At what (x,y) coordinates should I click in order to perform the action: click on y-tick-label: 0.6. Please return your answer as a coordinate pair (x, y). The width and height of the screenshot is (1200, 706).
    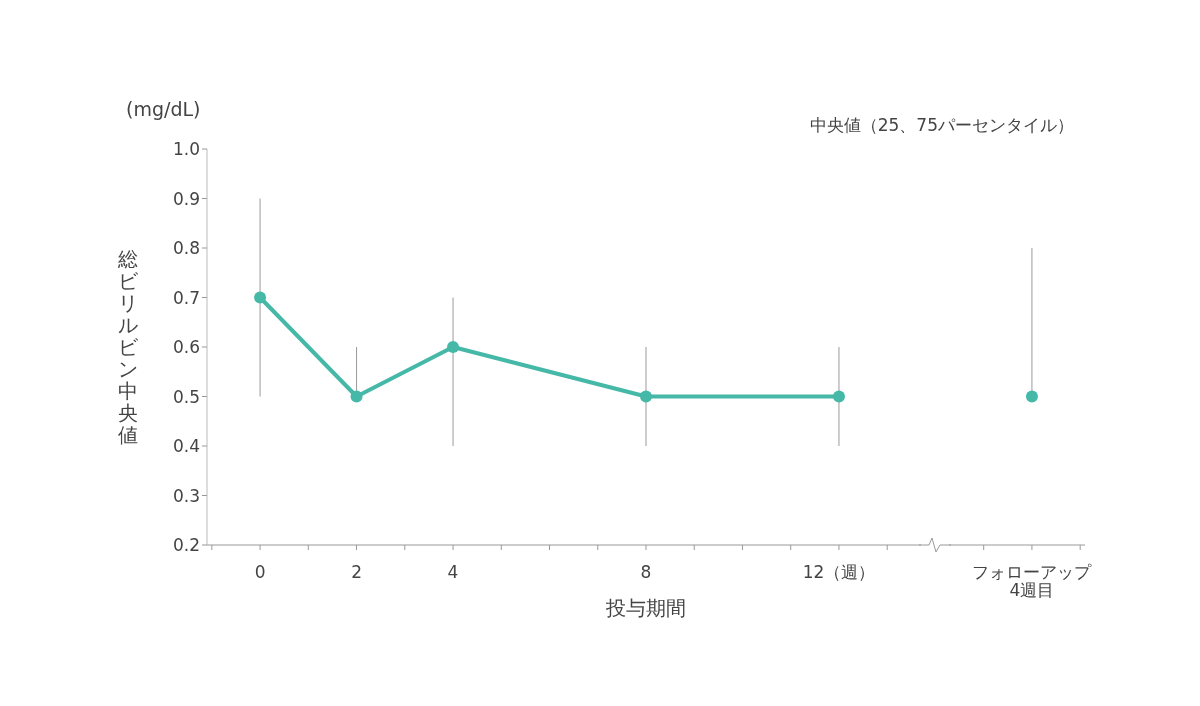
    Looking at the image, I should click on (186, 347).